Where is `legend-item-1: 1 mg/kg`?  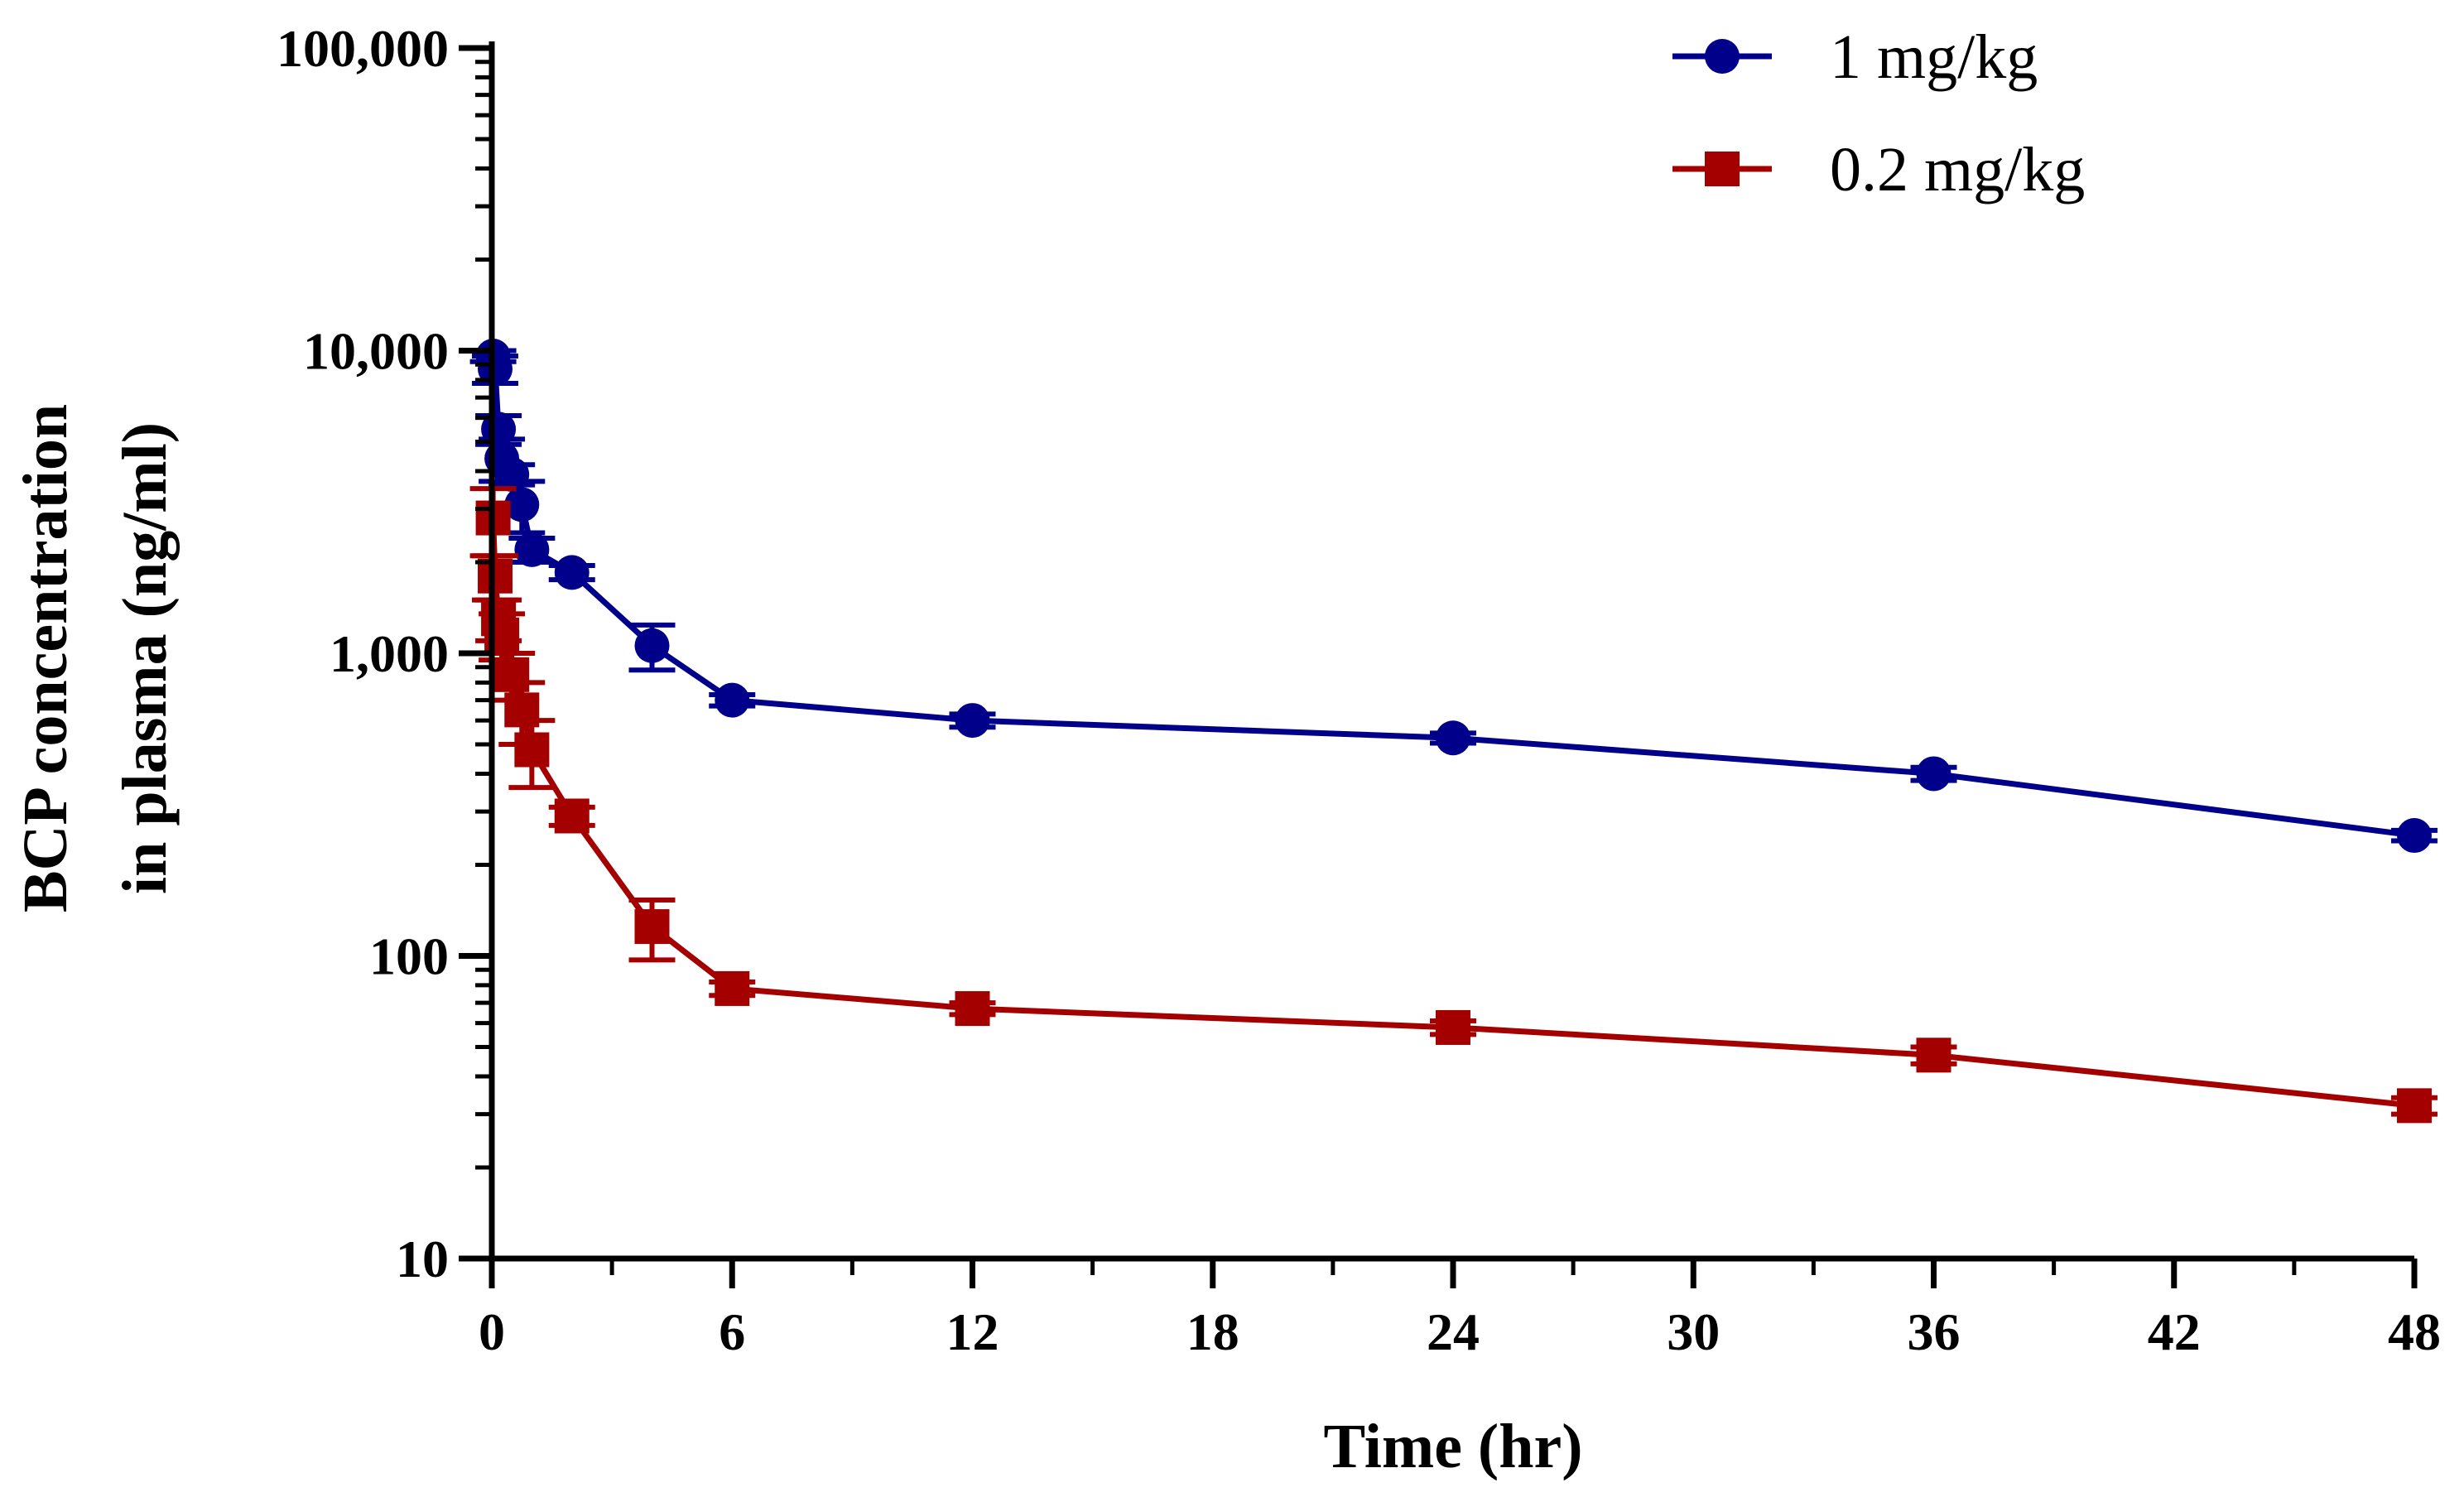 legend-item-1: 1 mg/kg is located at coordinates (1855, 57).